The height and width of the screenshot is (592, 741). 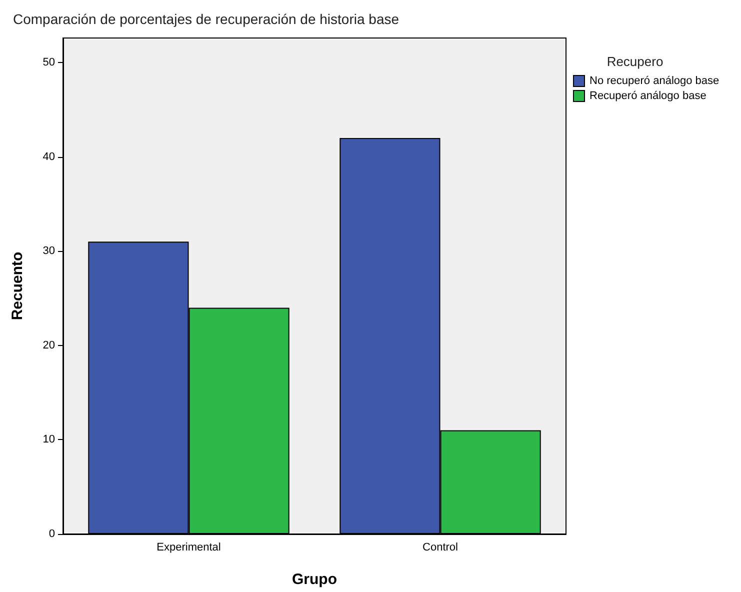 I want to click on chart-title: Comparación de porcentajes de recuperación de historia base, so click(x=206, y=19).